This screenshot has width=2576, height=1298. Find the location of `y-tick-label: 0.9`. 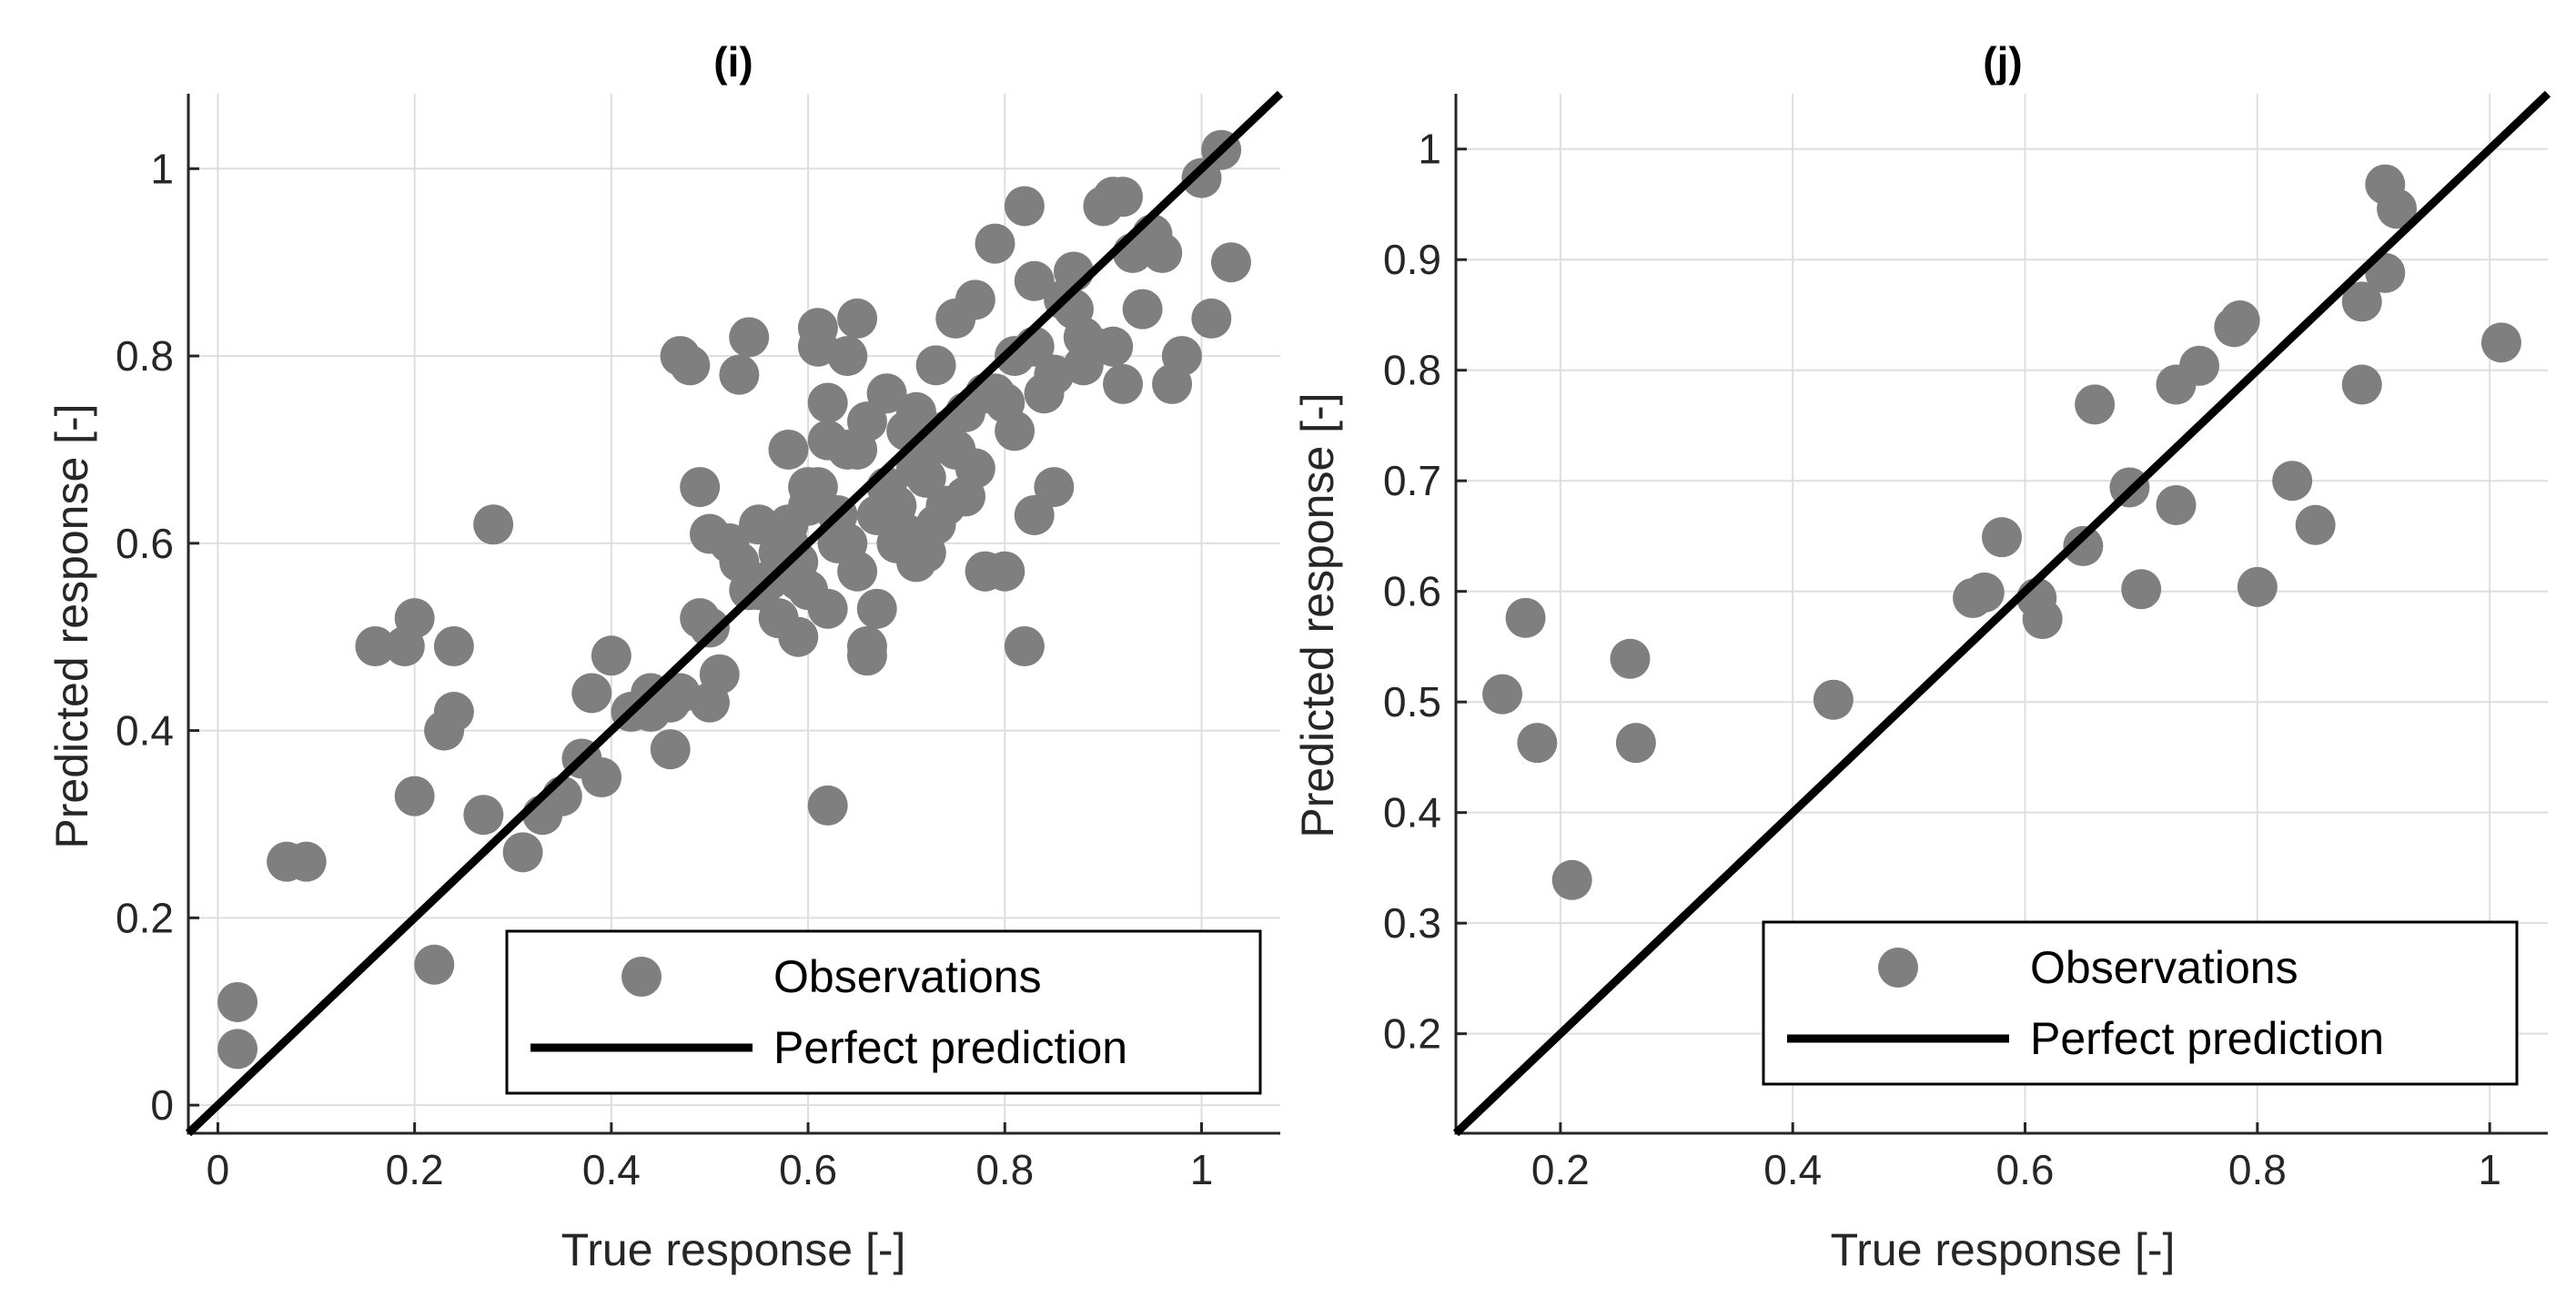

y-tick-label: 0.9 is located at coordinates (1412, 260).